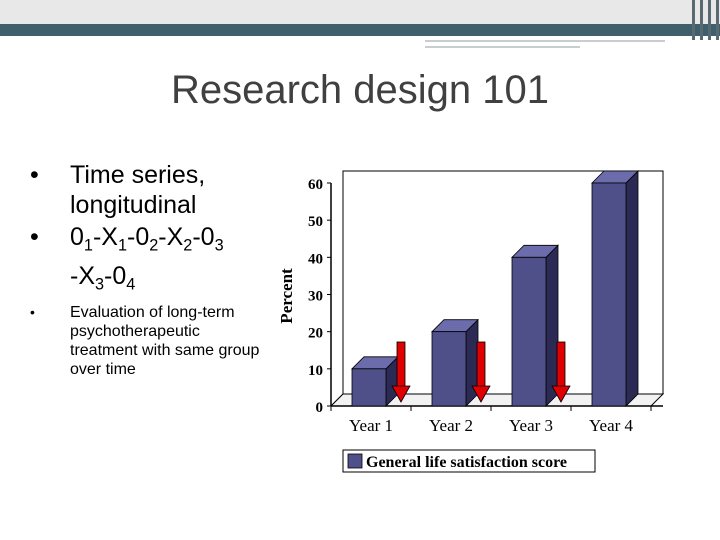  I want to click on legend-box, so click(469, 461).